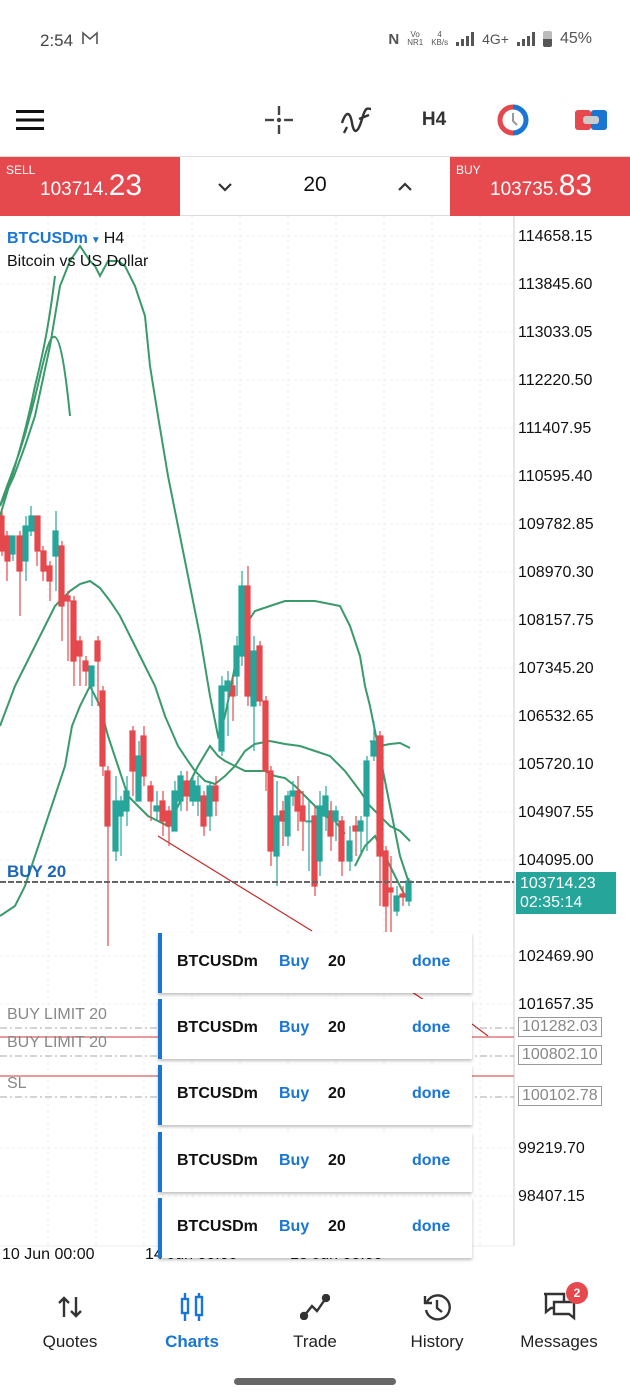 Image resolution: width=630 pixels, height=1400 pixels. Describe the element at coordinates (559, 1303) in the screenshot. I see `messages-icon: 2` at that location.